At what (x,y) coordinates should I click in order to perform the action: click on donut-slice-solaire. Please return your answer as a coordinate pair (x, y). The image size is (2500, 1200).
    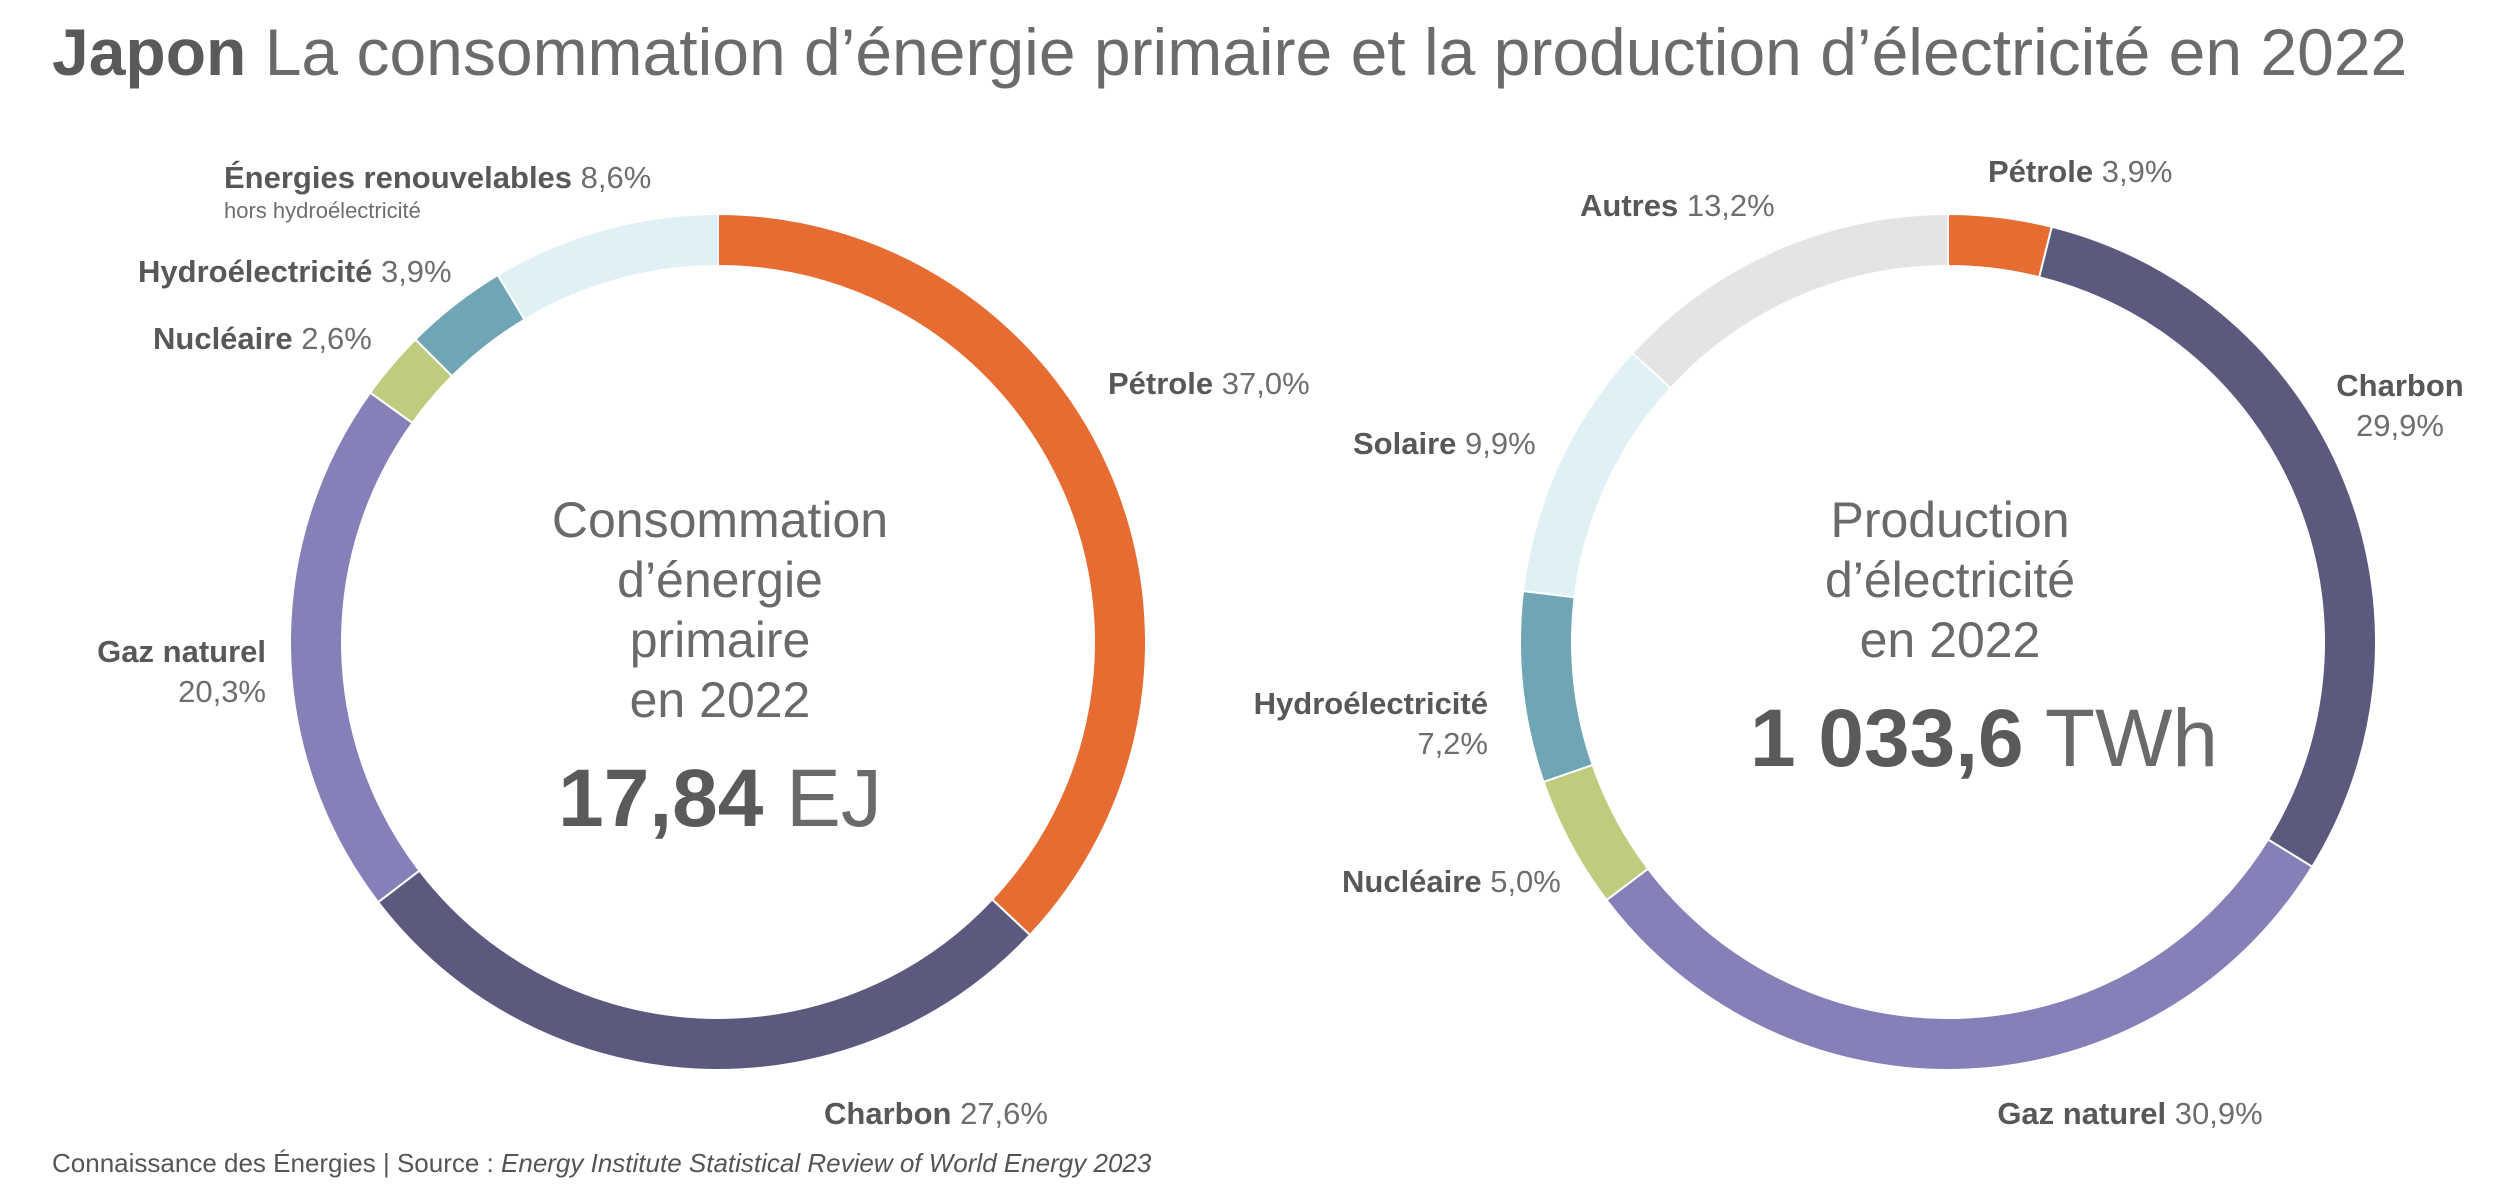
    Looking at the image, I should click on (1597, 475).